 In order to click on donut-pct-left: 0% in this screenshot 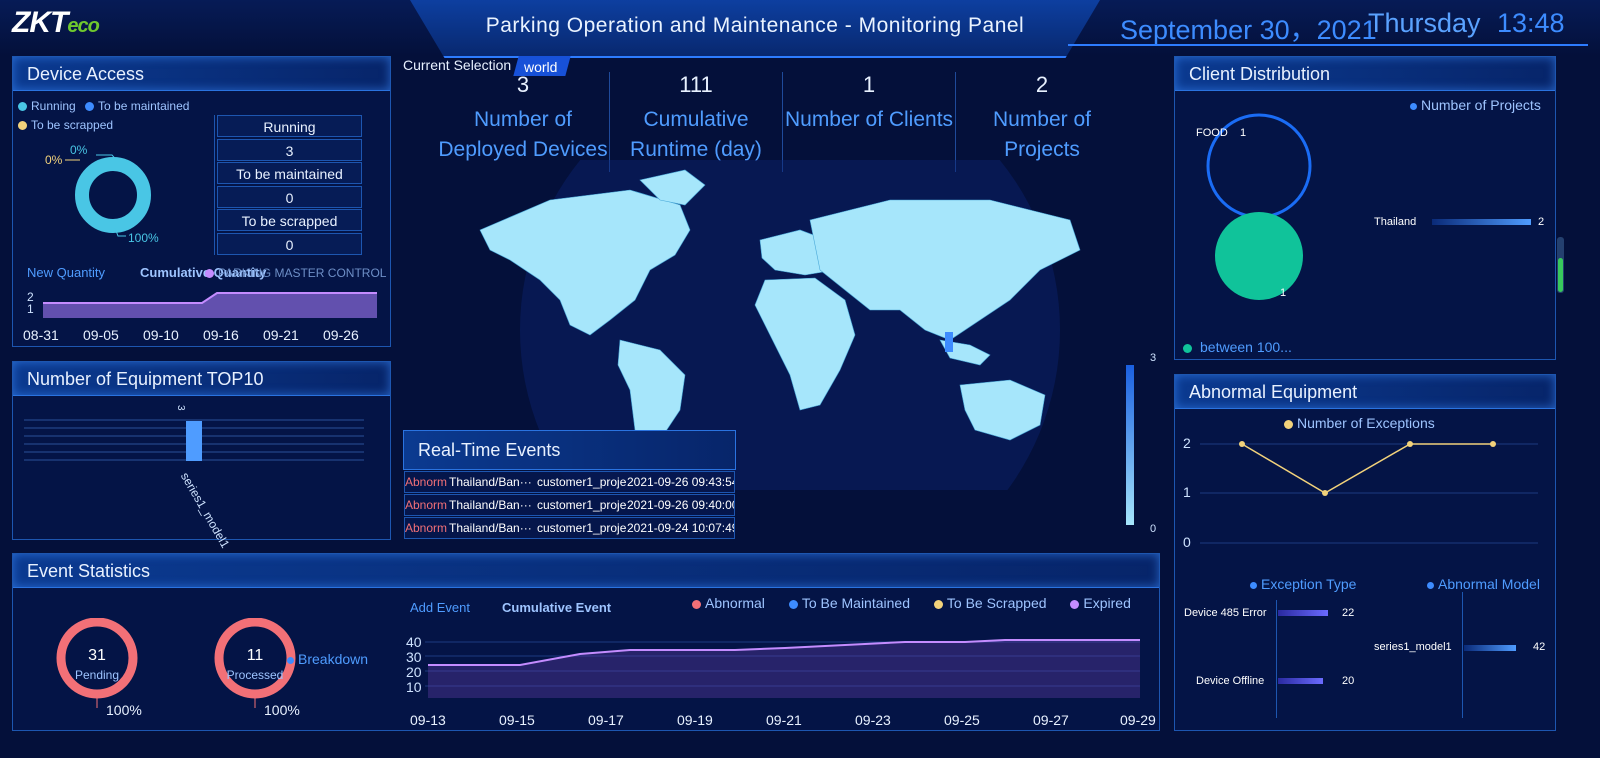, I will do `click(54, 160)`.